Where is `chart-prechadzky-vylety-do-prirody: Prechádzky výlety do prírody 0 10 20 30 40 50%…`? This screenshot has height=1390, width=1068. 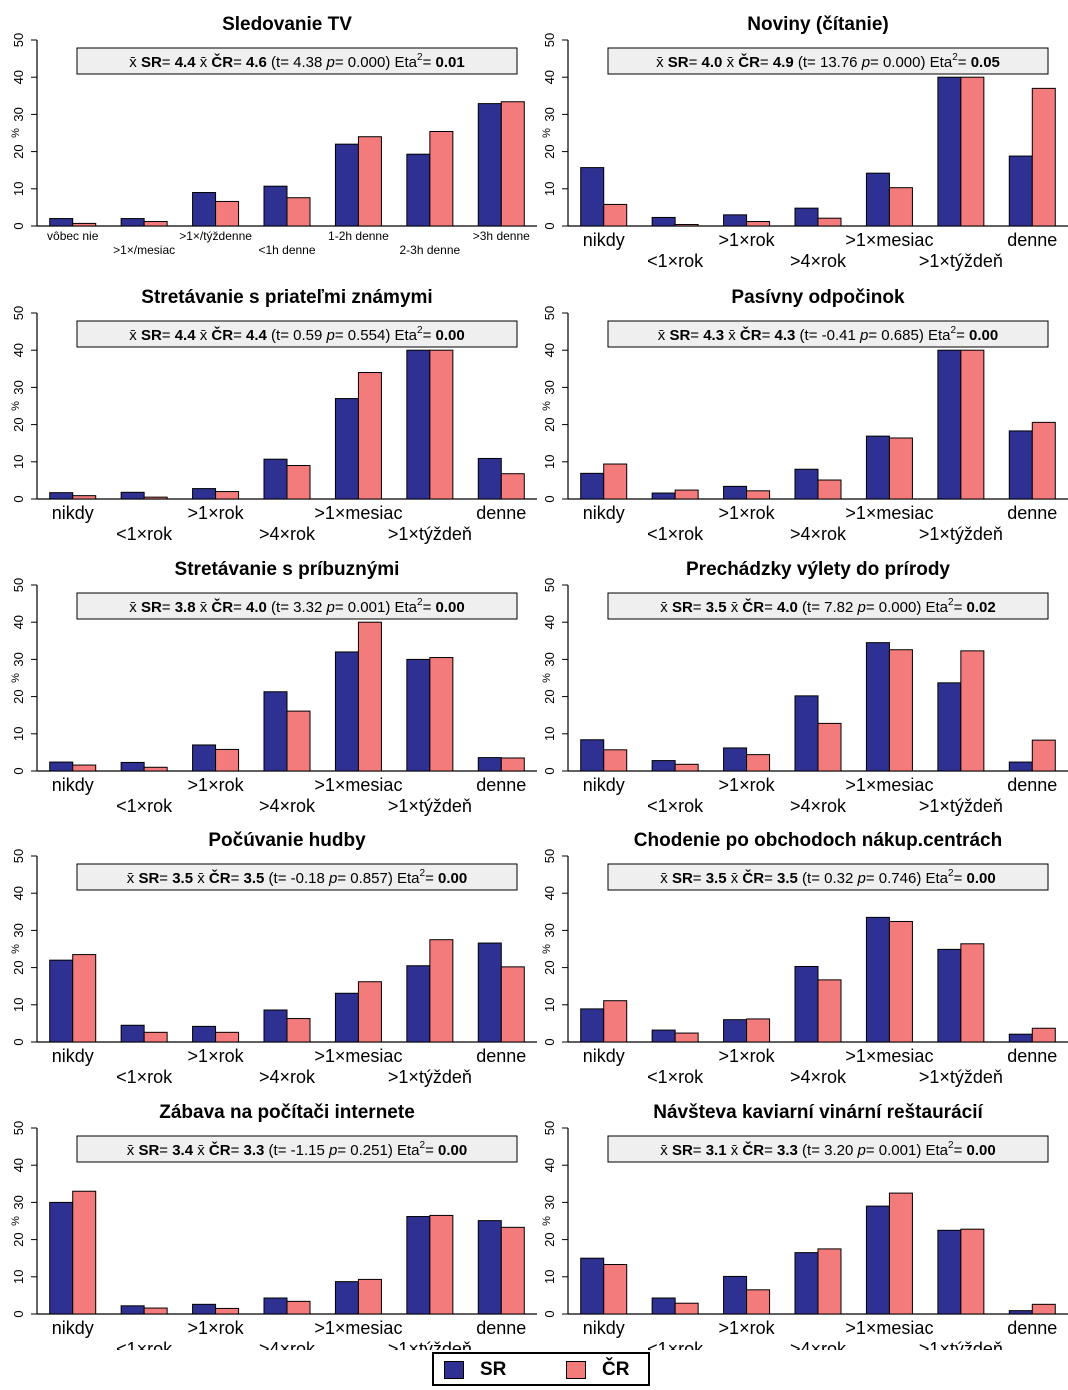 chart-prechadzky-vylety-do-prirody: Prechádzky výlety do prírody 0 10 20 30 40 50%… is located at coordinates (804, 687).